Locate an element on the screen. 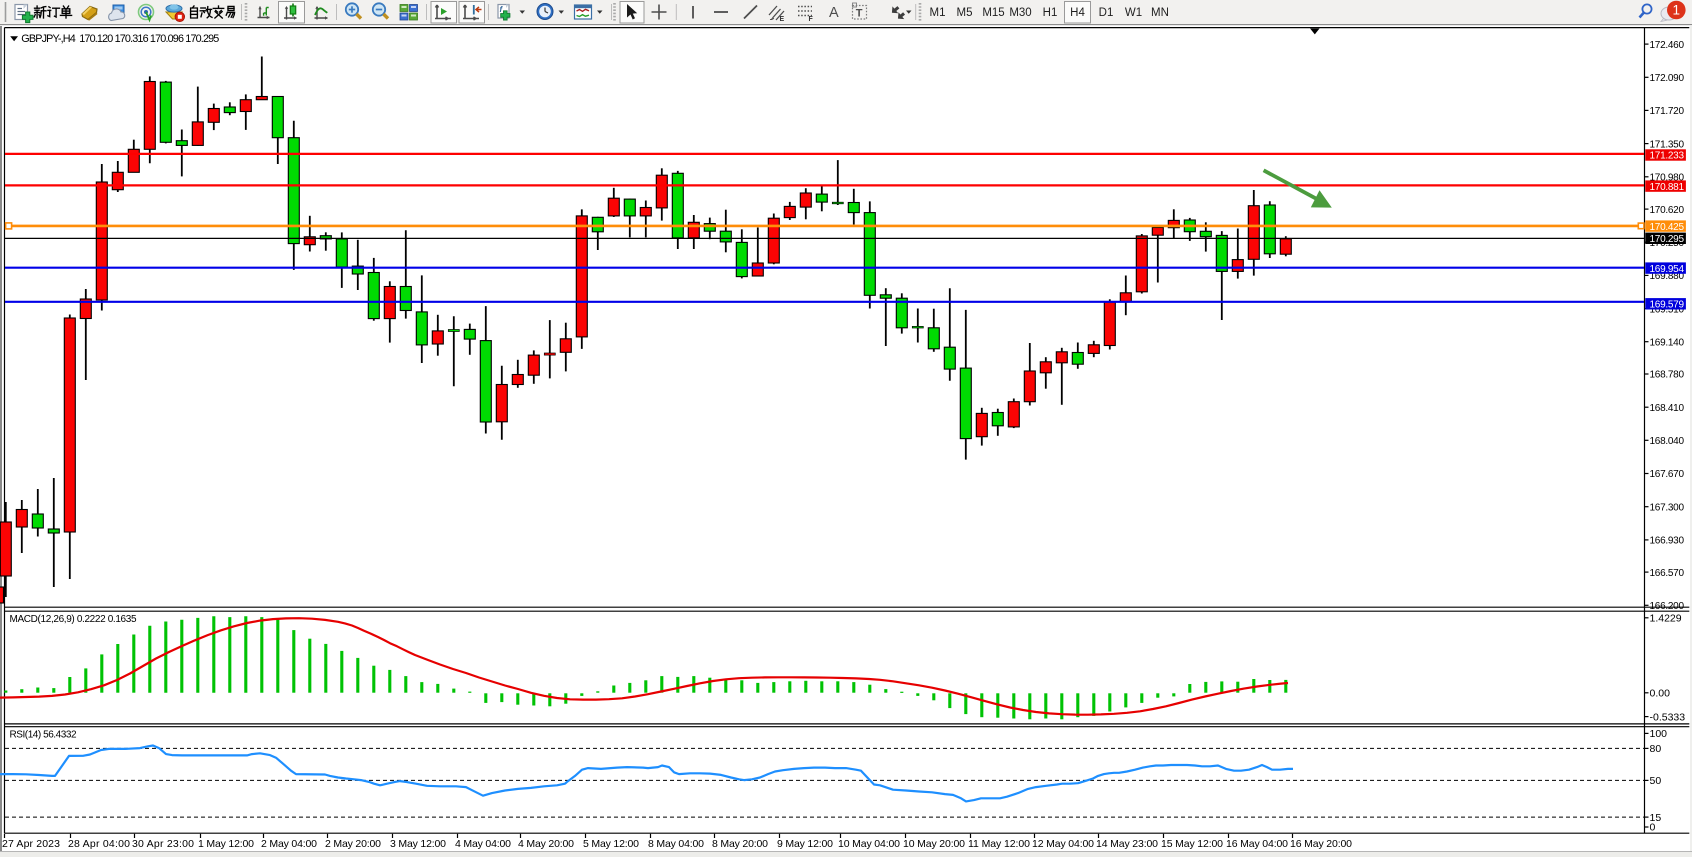 This screenshot has height=857, width=1692. svg-text: M5 is located at coordinates (965, 13).